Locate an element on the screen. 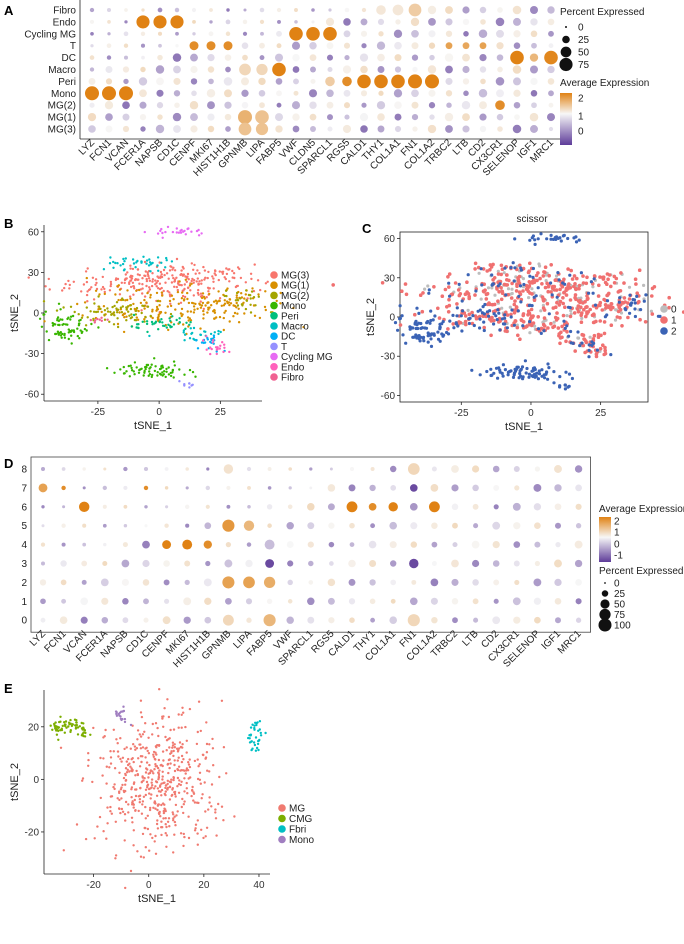  dot-6-hist1h1b is located at coordinates (207, 506).